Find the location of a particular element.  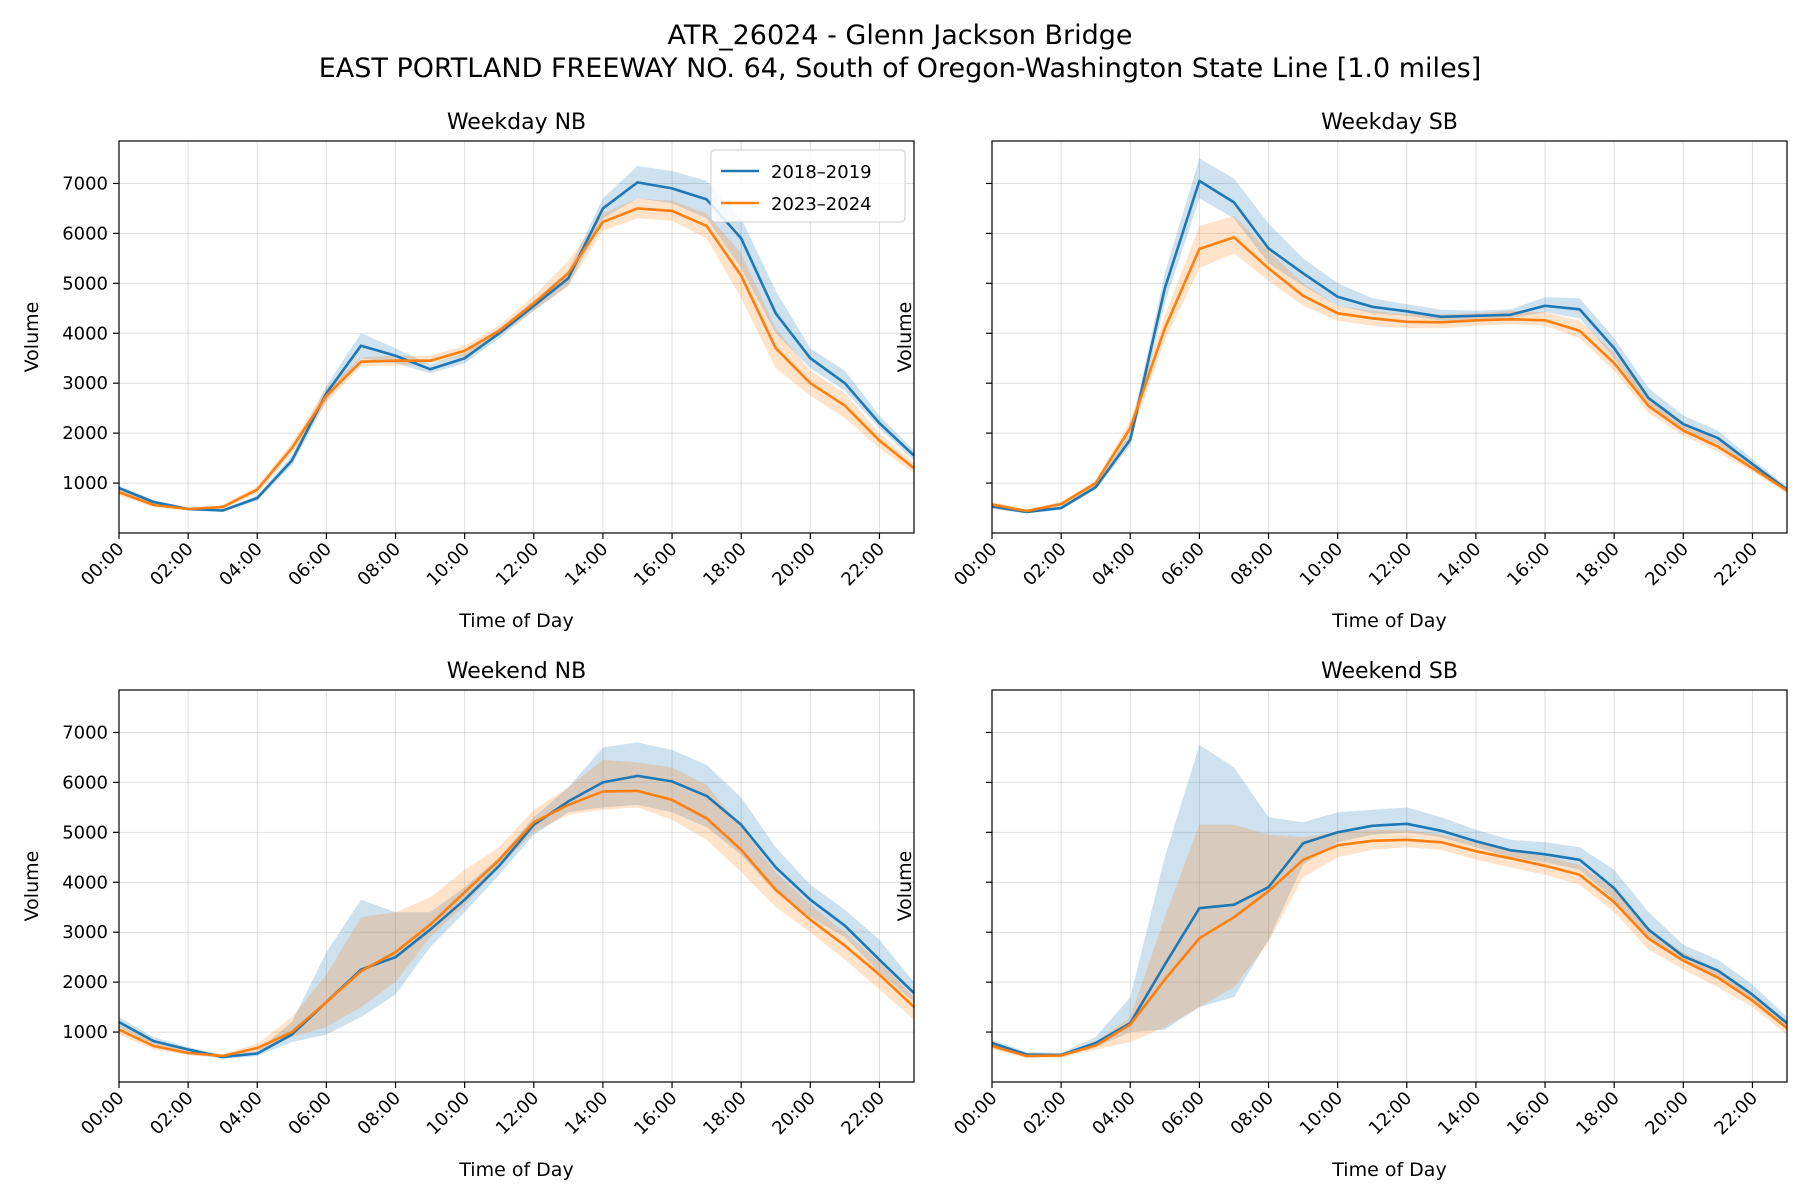

subplot-title: Weekend SB is located at coordinates (1389, 671).